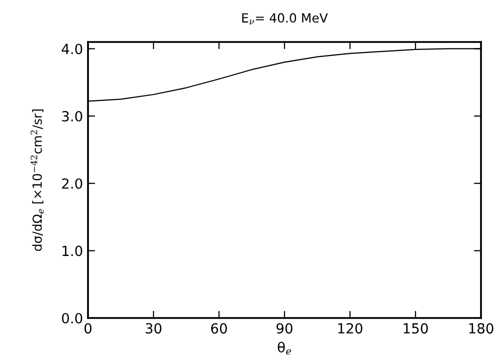 The height and width of the screenshot is (360, 504). I want to click on x-tick-label: 90, so click(284, 328).